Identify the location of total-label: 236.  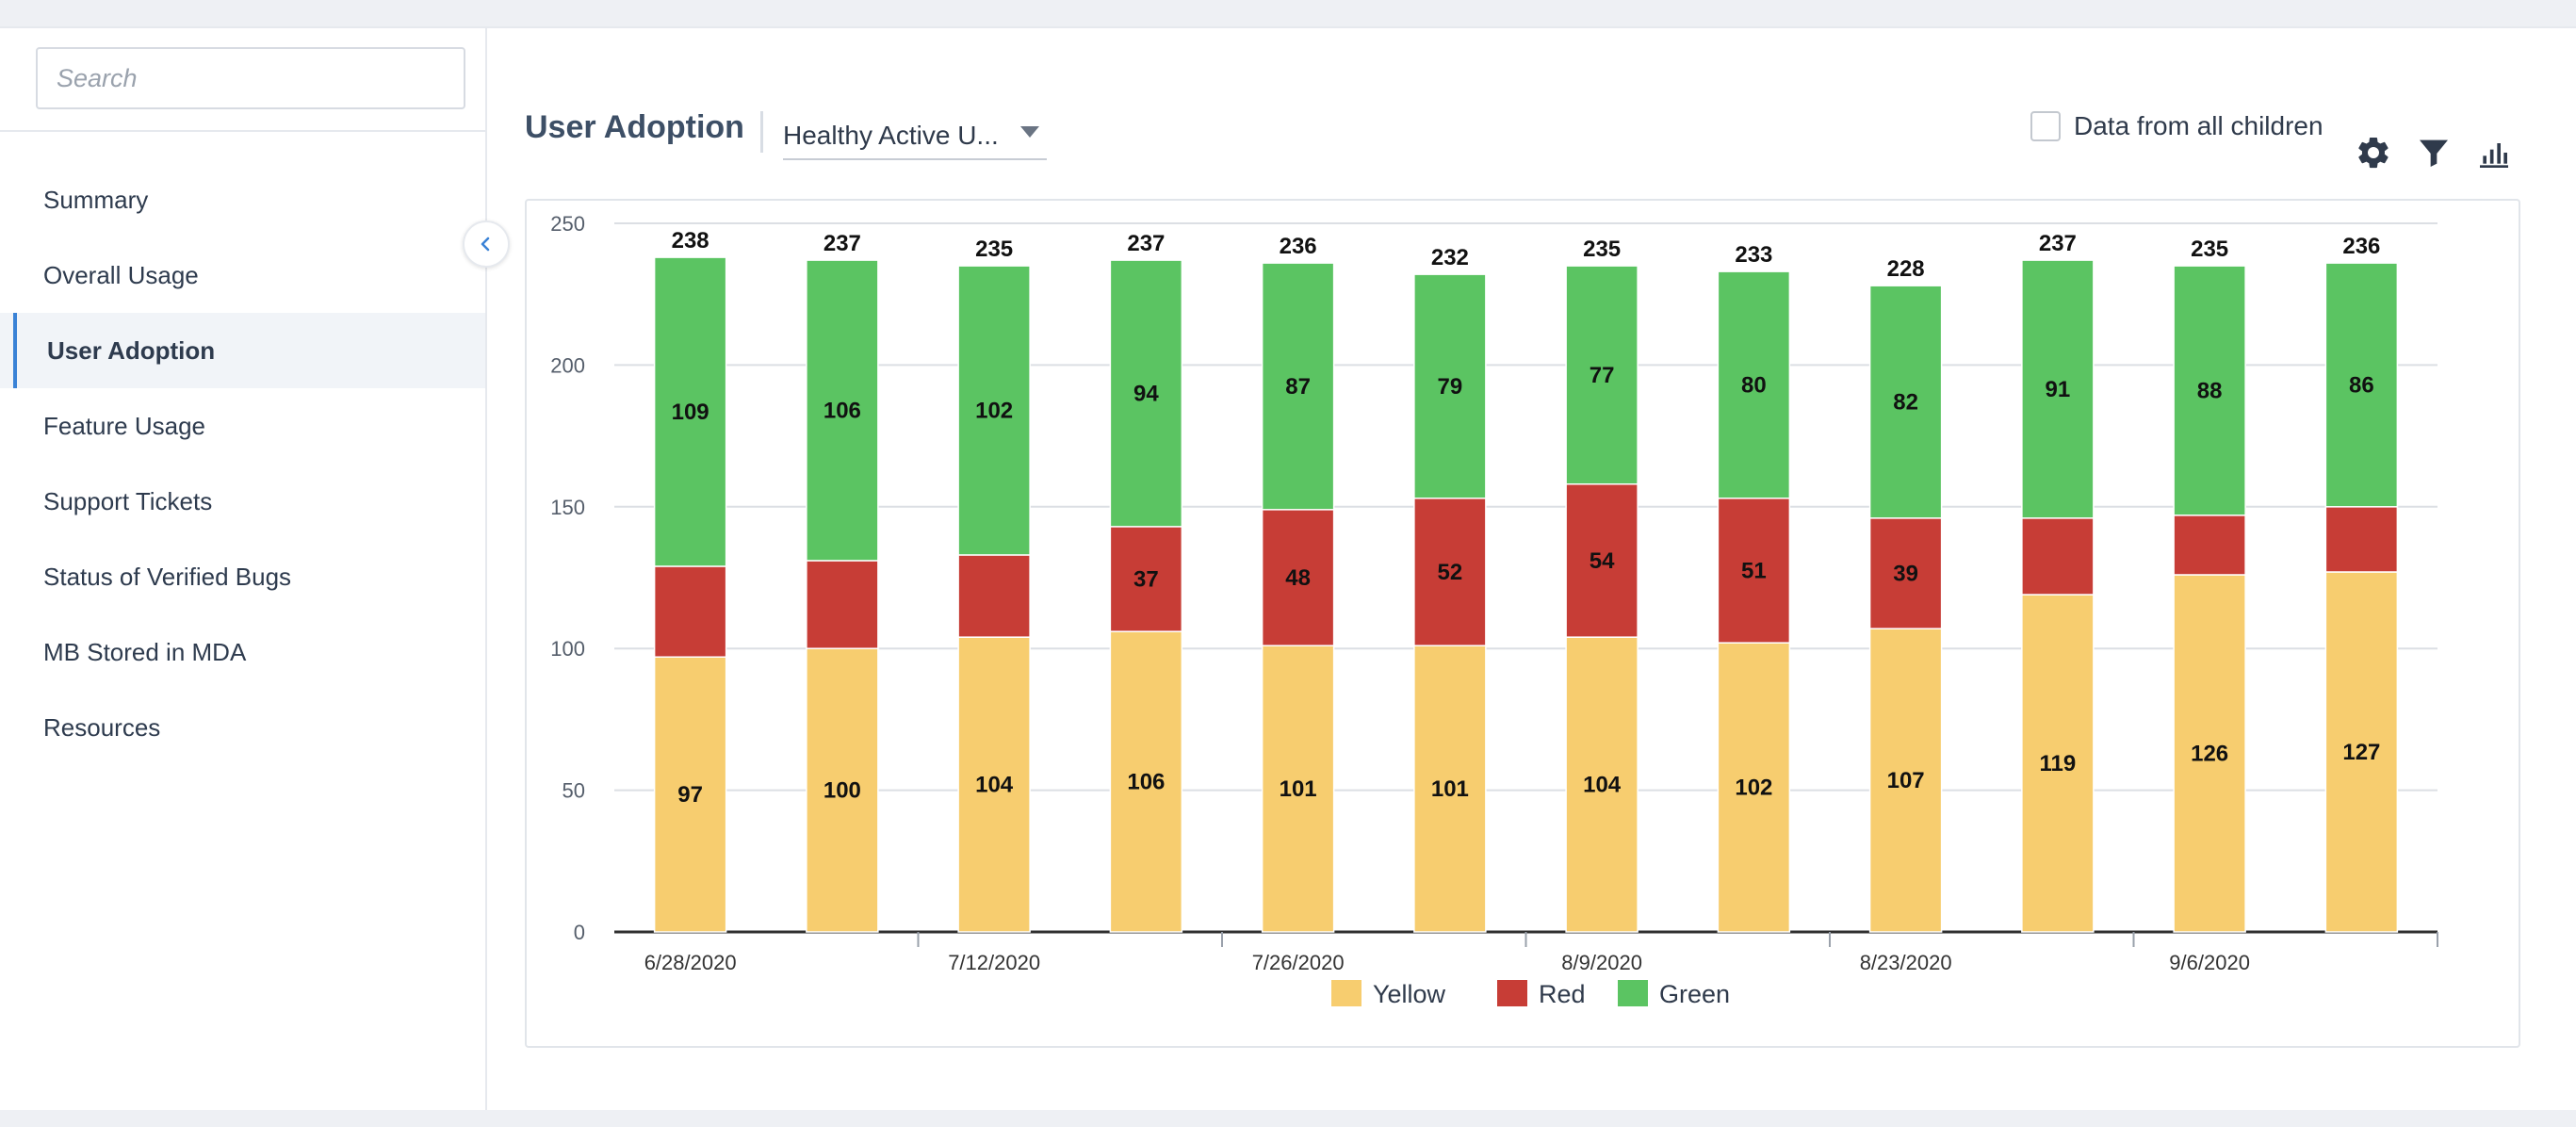
(2361, 247).